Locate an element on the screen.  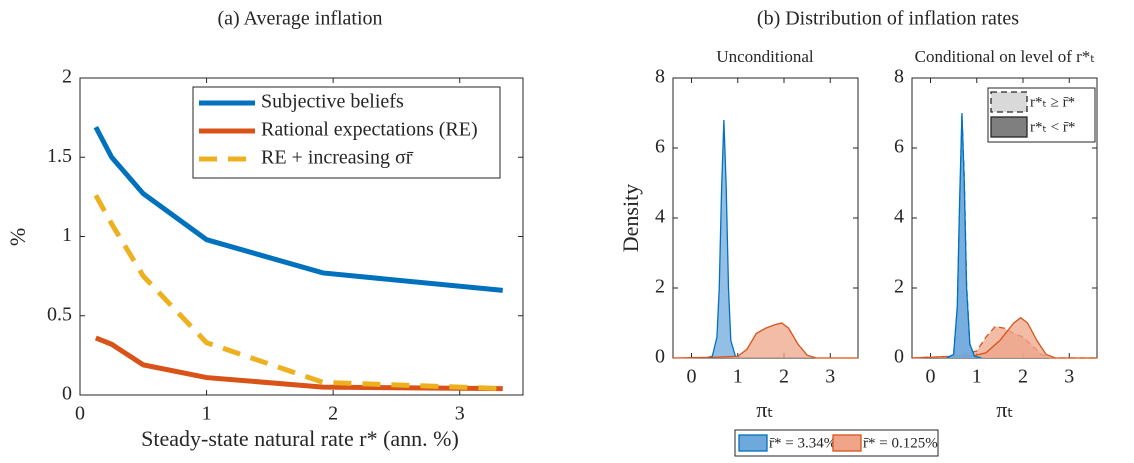
subplot-title: Unconditional is located at coordinates (765, 56).